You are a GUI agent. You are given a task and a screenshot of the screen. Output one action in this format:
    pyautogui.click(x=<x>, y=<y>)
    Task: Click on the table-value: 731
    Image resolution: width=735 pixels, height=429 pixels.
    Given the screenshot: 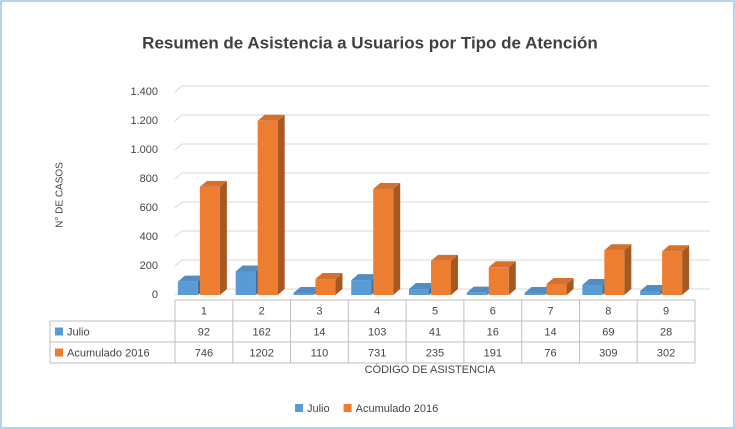 What is the action you would take?
    pyautogui.click(x=377, y=353)
    